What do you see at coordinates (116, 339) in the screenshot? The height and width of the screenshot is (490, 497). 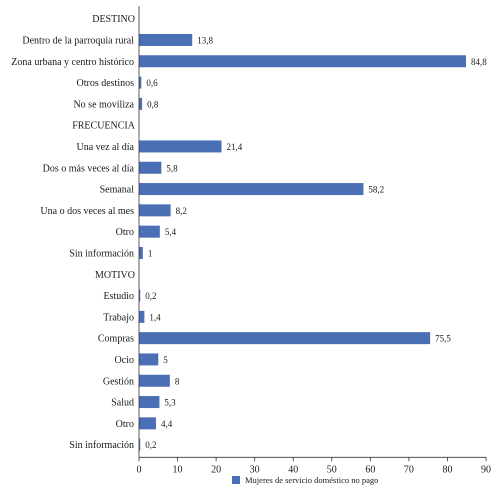 I see `category-label: Compras` at bounding box center [116, 339].